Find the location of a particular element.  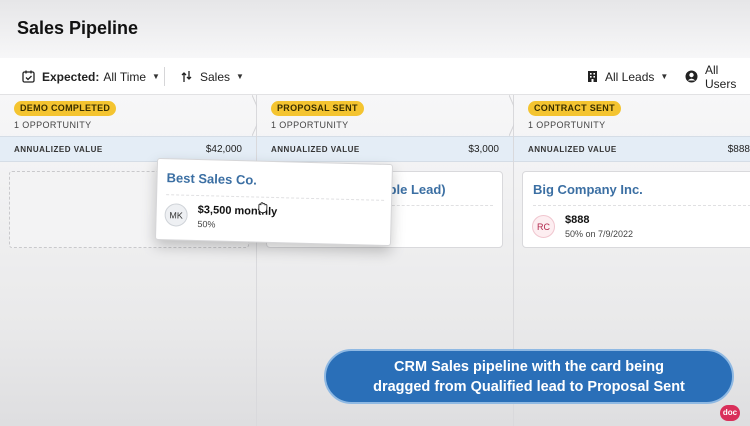

grab-hand-cursor-icon is located at coordinates (262, 210).